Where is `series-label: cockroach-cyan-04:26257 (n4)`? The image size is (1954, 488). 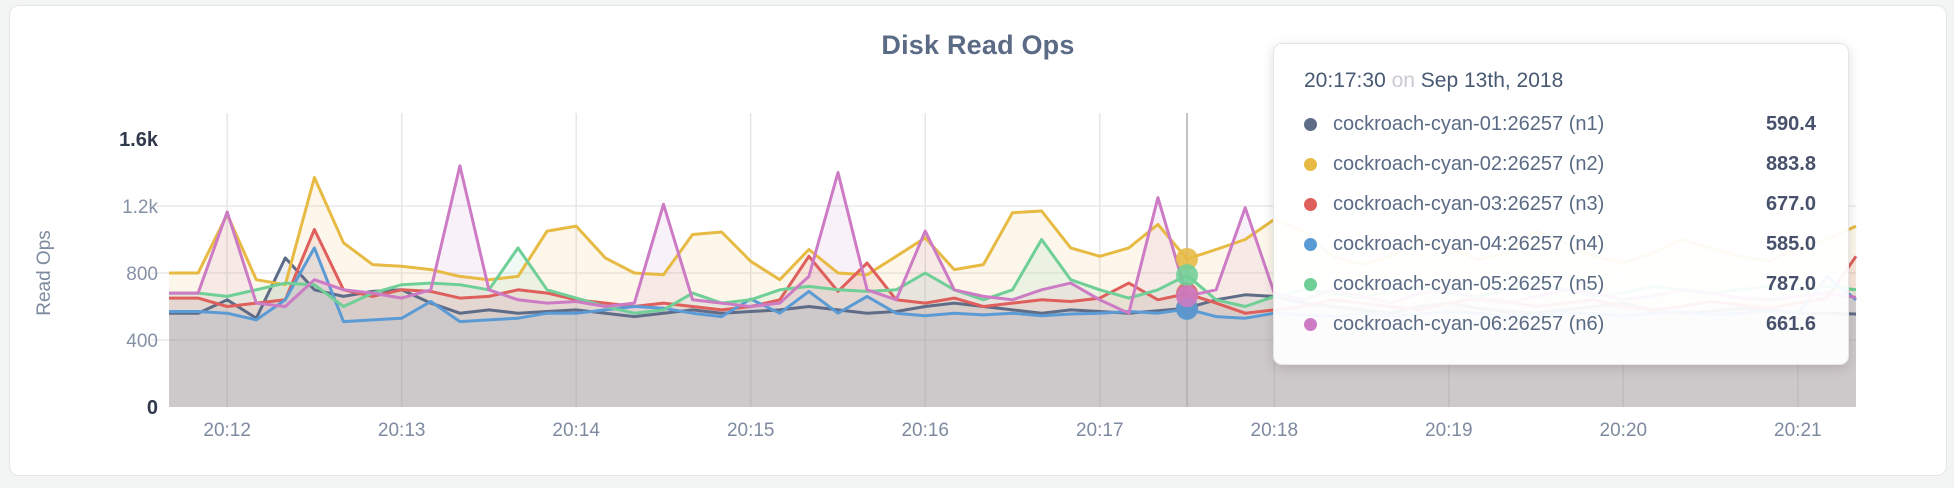
series-label: cockroach-cyan-04:26257 (n4) is located at coordinates (1469, 243).